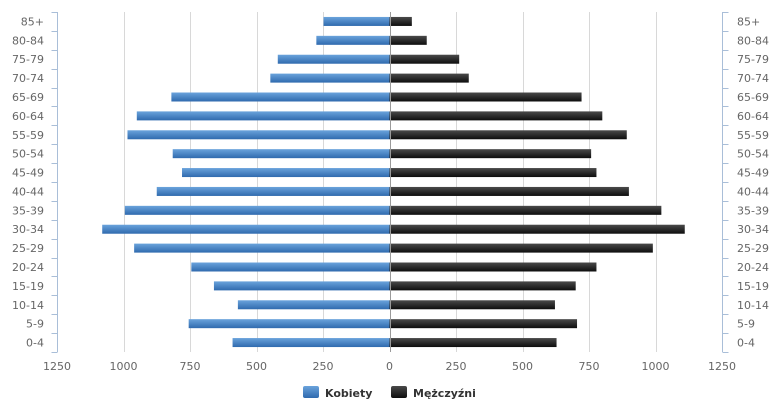  Describe the element at coordinates (28, 210) in the screenshot. I see `category-label-left: 35-39` at that location.